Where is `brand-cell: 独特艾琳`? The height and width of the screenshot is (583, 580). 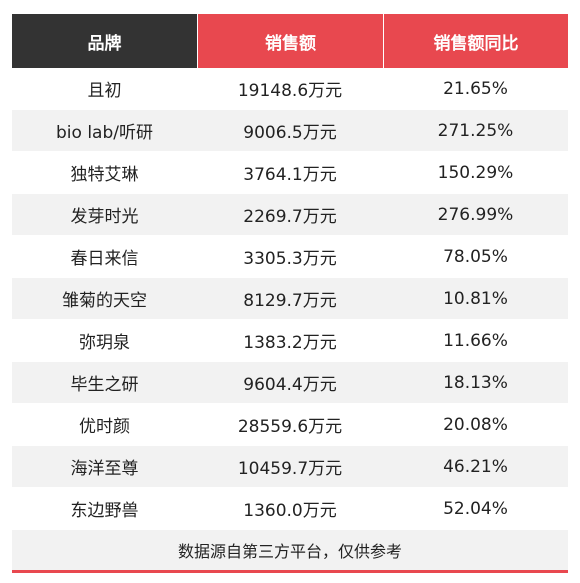
brand-cell: 独特艾琳 is located at coordinates (104, 173).